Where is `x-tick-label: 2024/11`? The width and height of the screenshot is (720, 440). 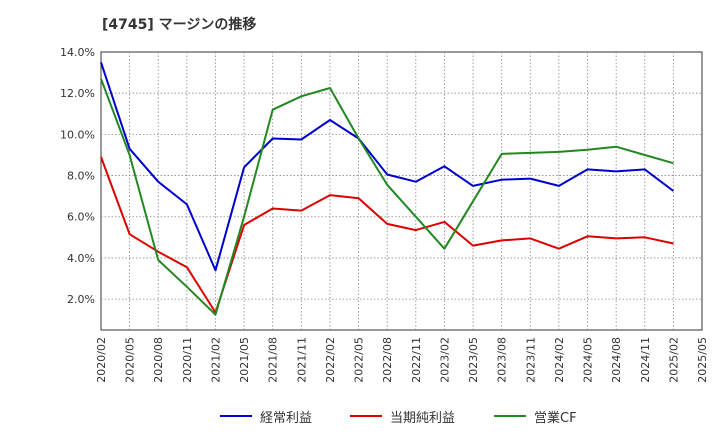
x-tick-label: 2024/11 is located at coordinates (645, 360).